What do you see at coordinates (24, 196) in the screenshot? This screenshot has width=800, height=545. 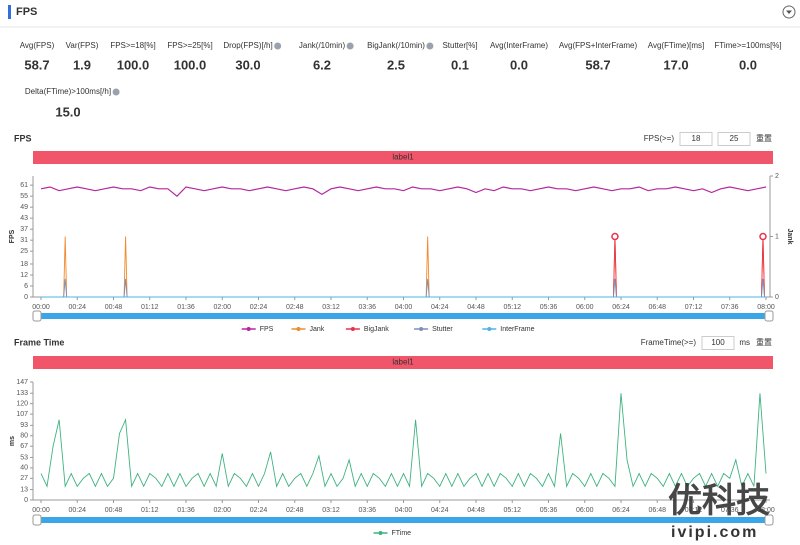 I see `y-tick-label: 55` at bounding box center [24, 196].